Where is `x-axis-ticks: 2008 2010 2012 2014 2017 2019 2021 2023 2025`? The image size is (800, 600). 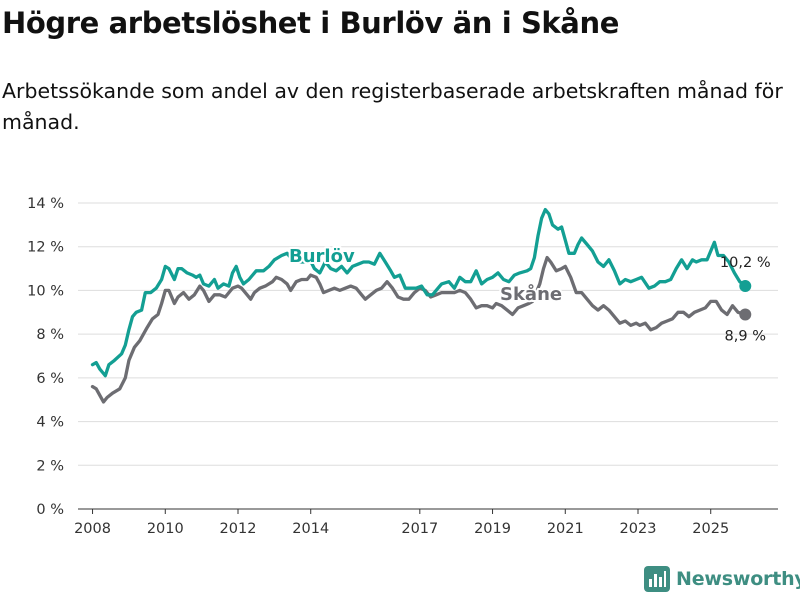
x-axis-ticks: 2008 2010 2012 2014 2017 2019 2021 2023 2025 is located at coordinates (401, 523).